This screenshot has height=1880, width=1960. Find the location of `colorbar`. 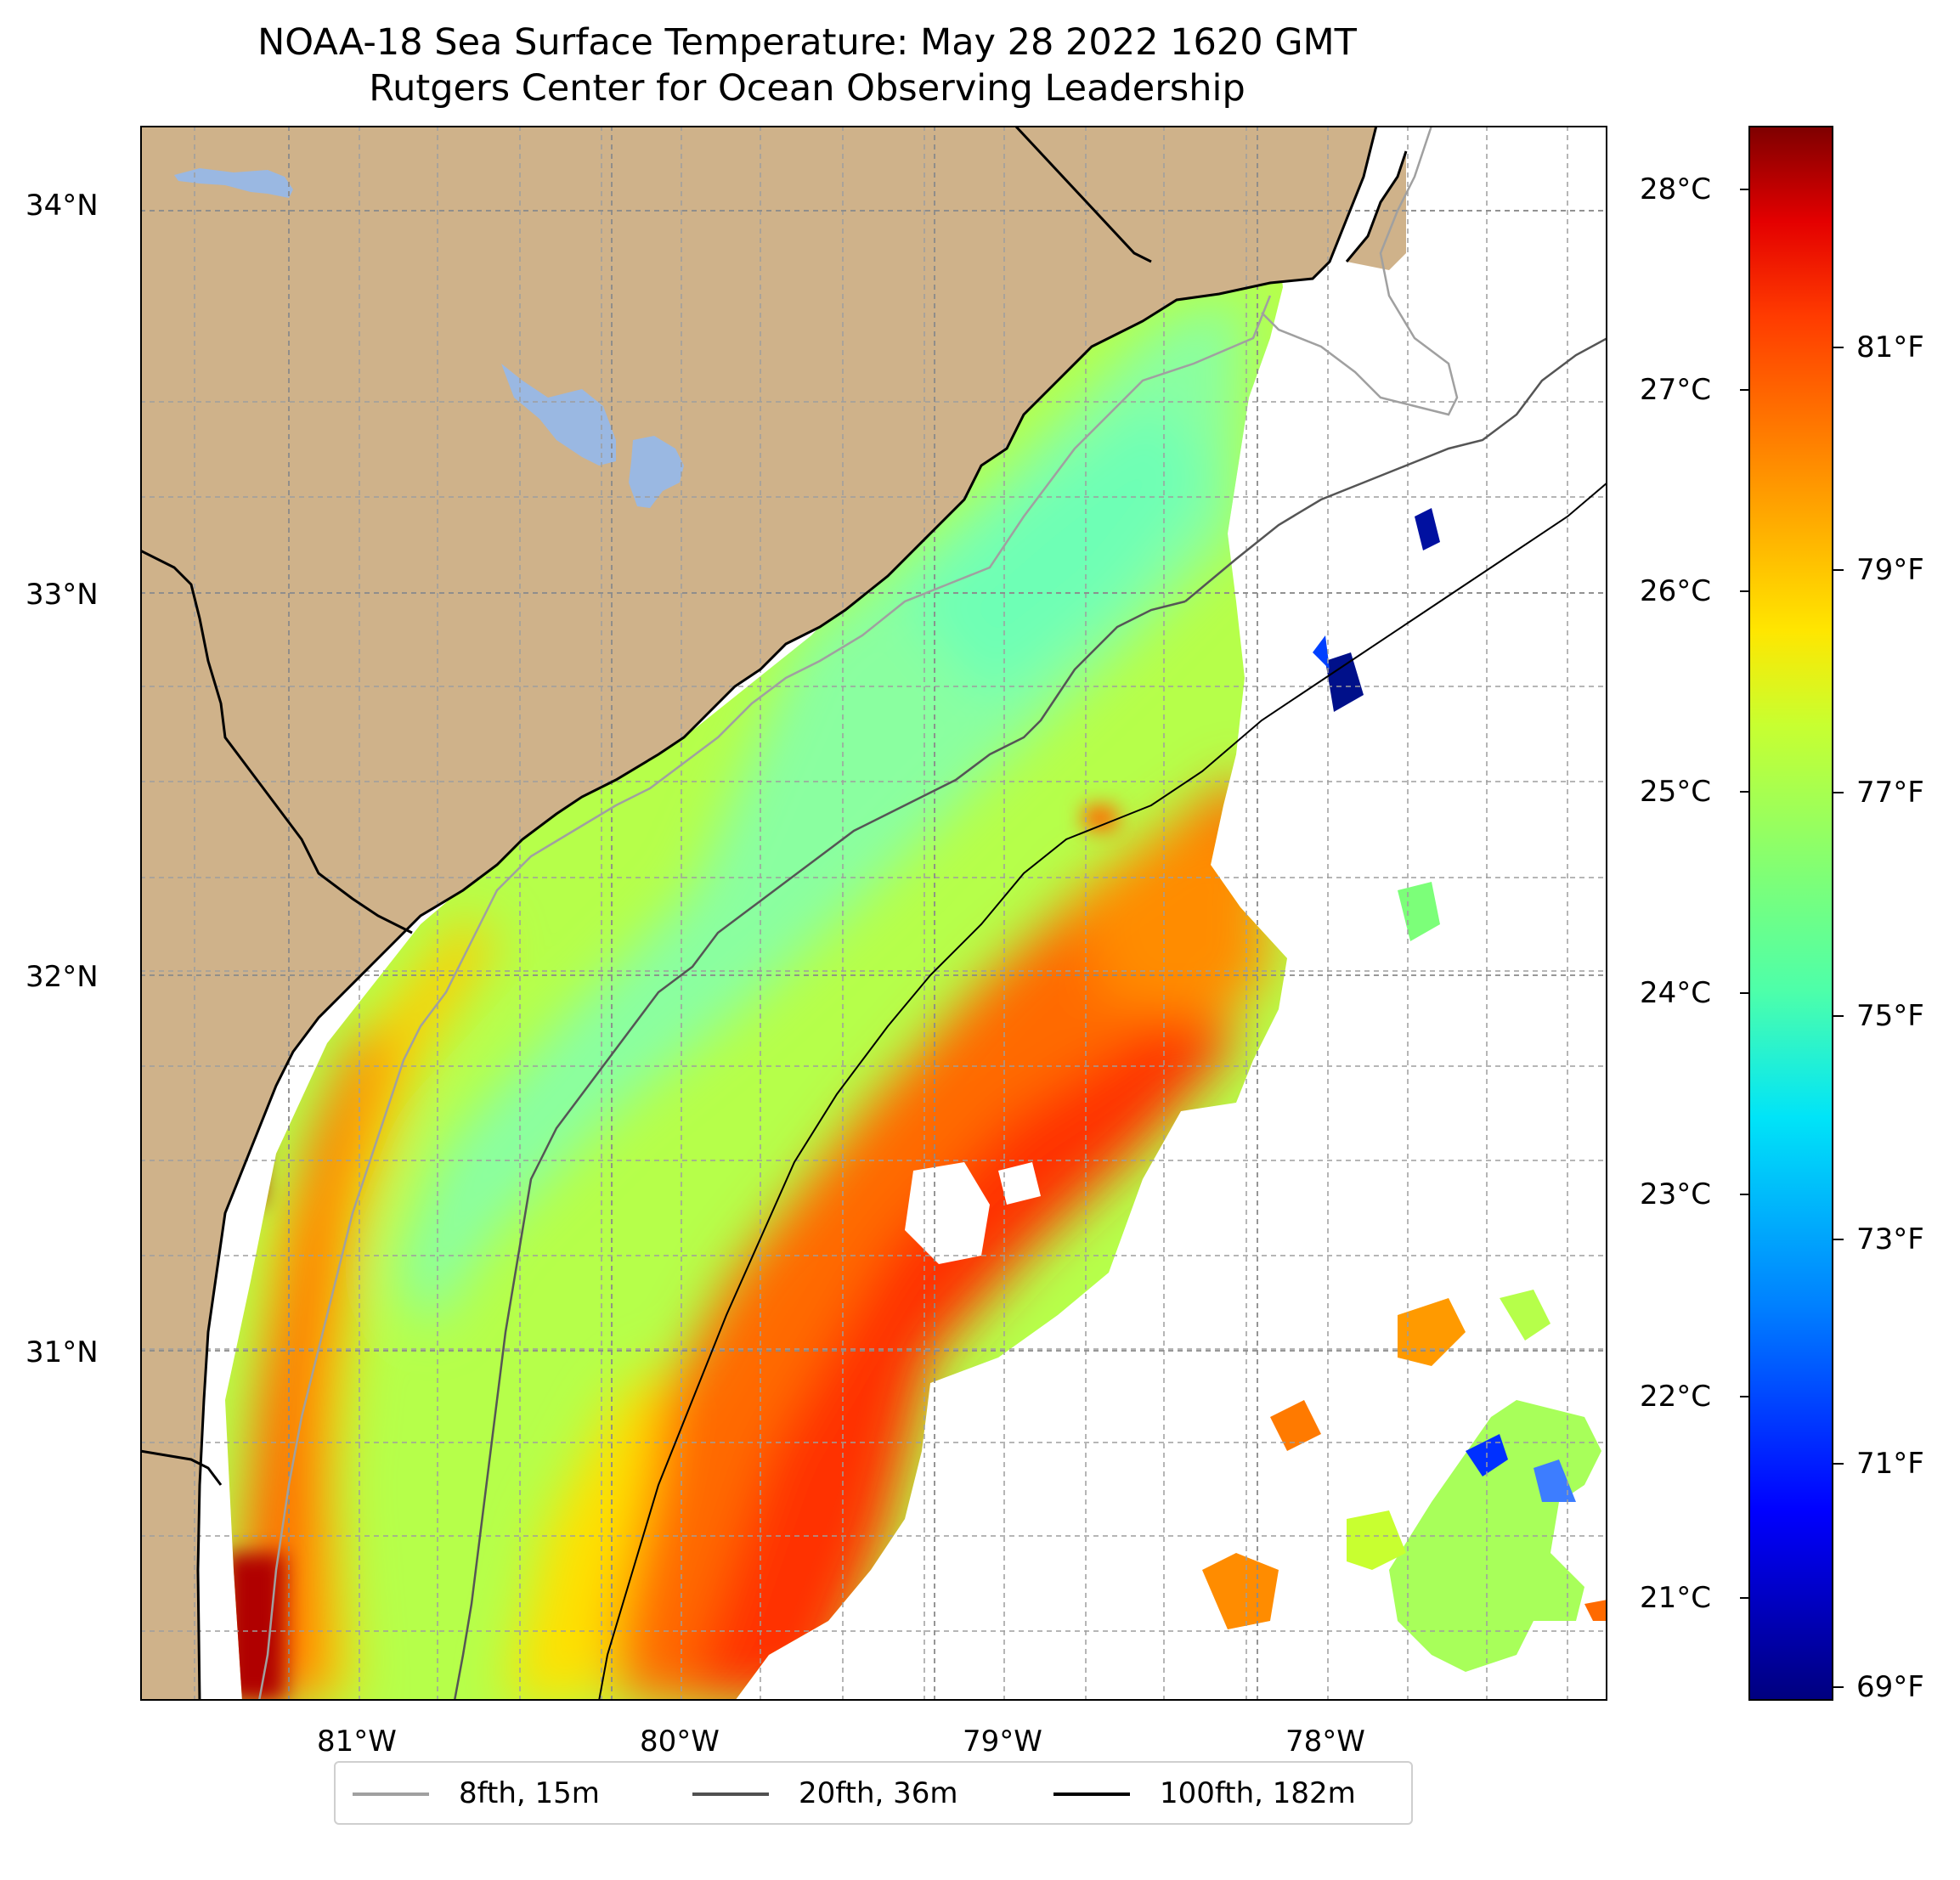

colorbar is located at coordinates (1791, 913).